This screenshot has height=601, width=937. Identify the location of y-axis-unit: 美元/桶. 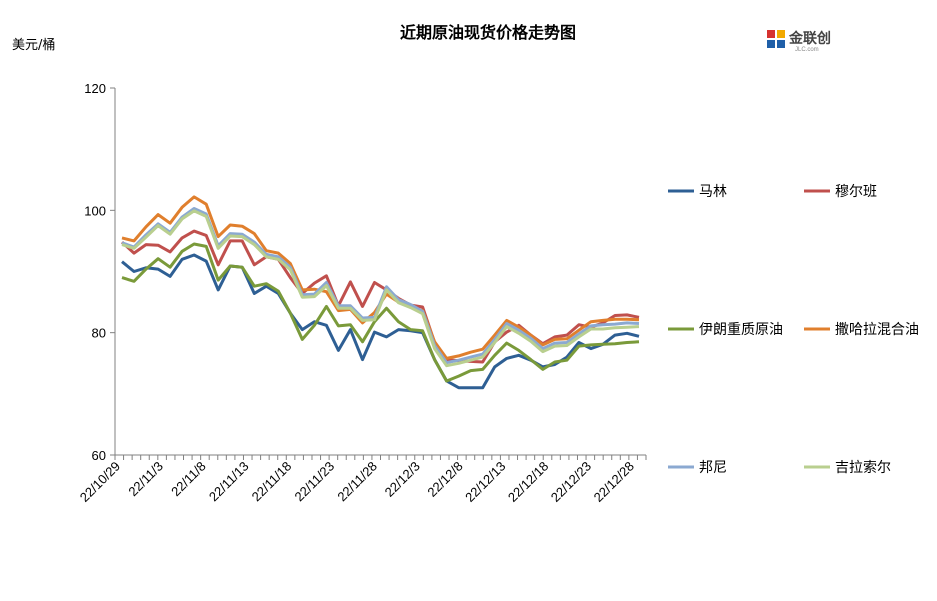
(33, 45).